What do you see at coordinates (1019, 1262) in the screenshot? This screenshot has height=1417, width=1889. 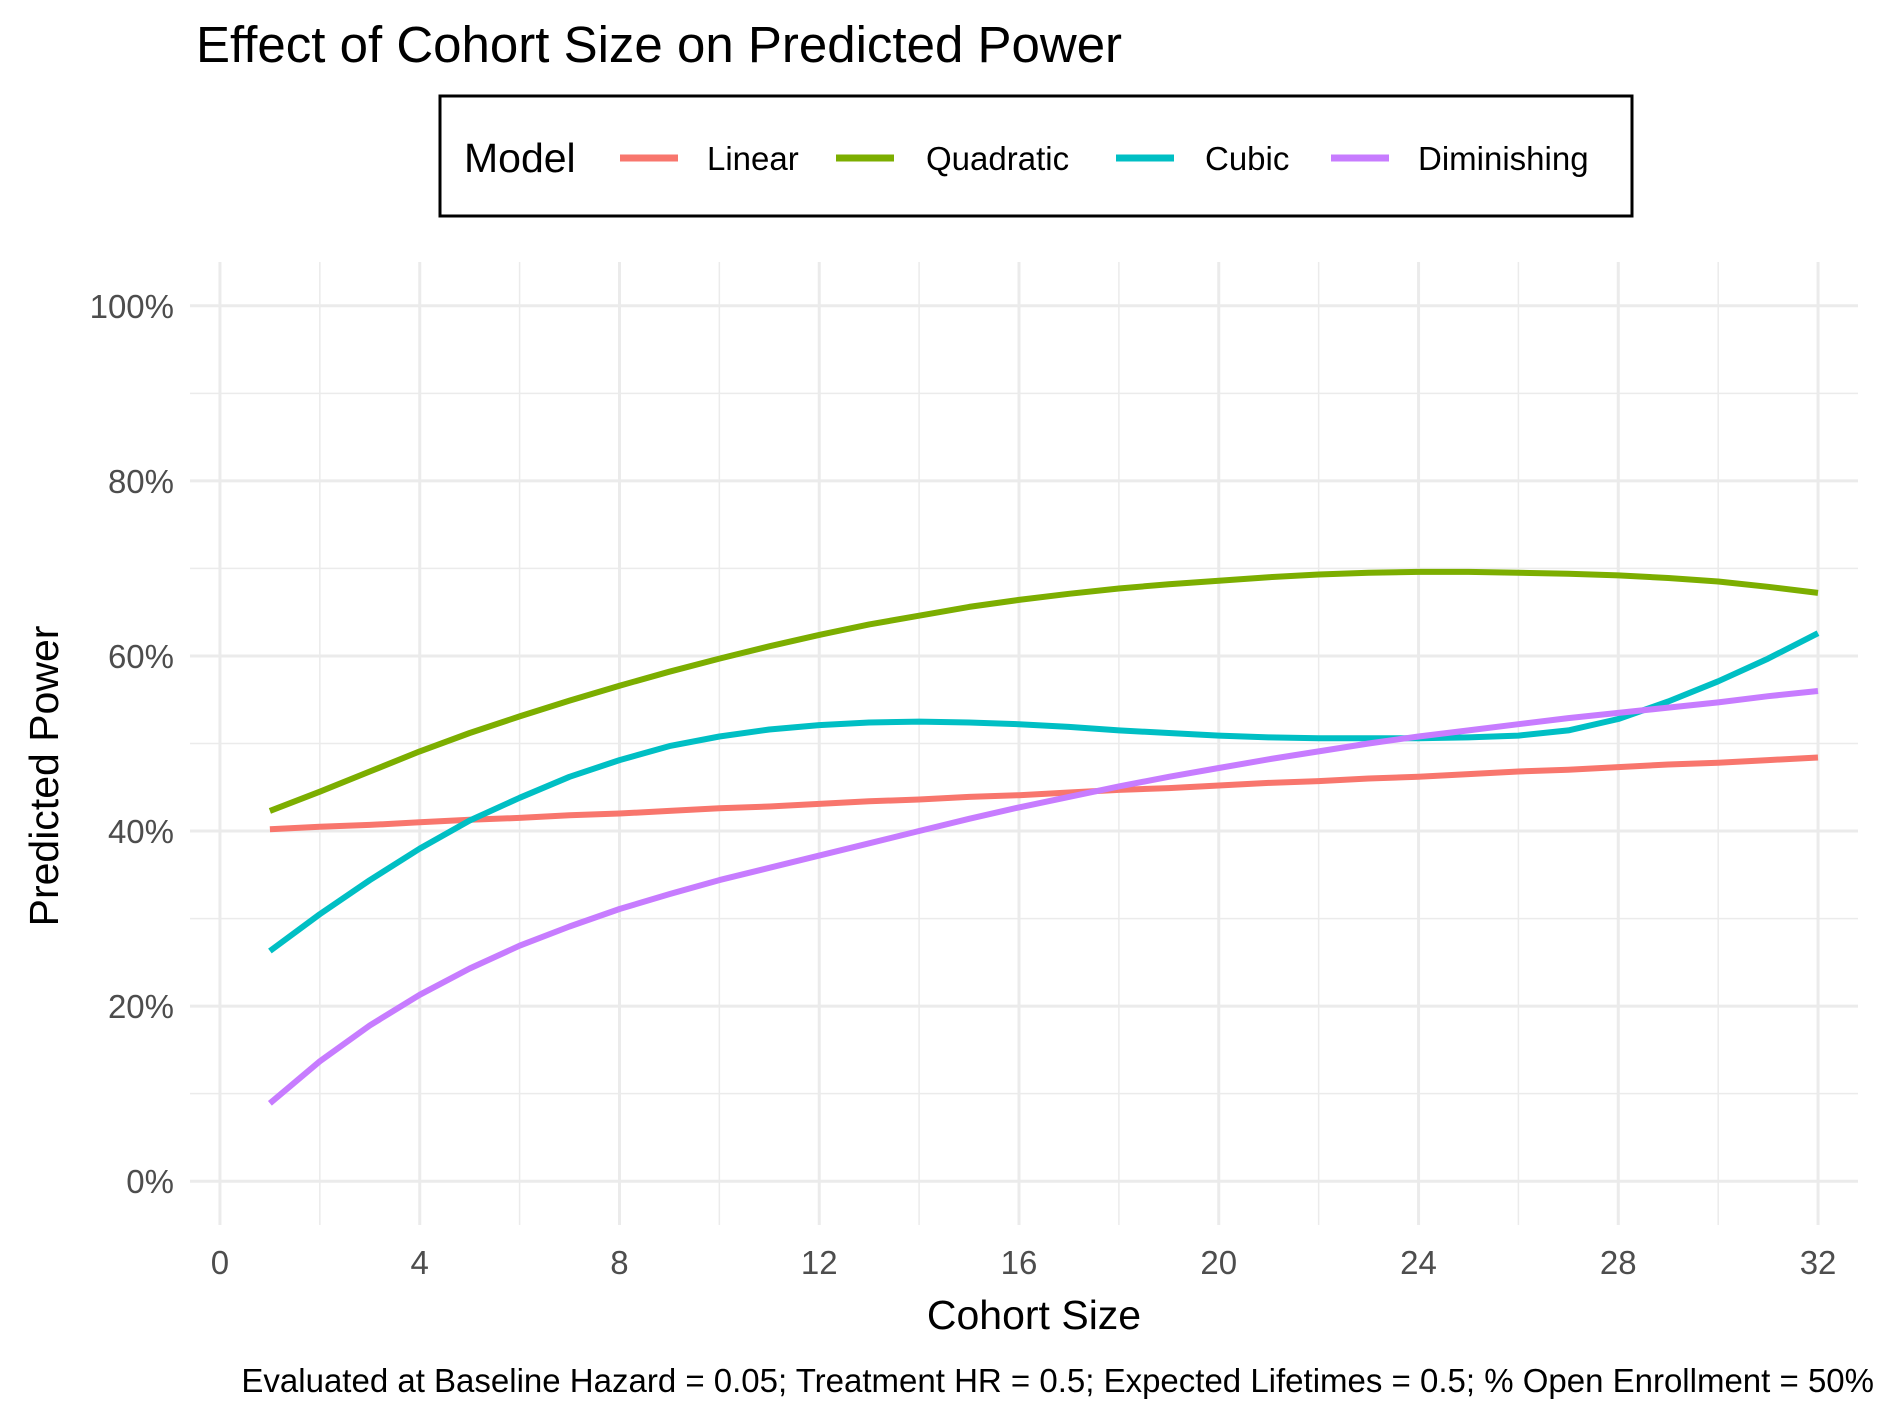 I see `x-tick-label: 16` at bounding box center [1019, 1262].